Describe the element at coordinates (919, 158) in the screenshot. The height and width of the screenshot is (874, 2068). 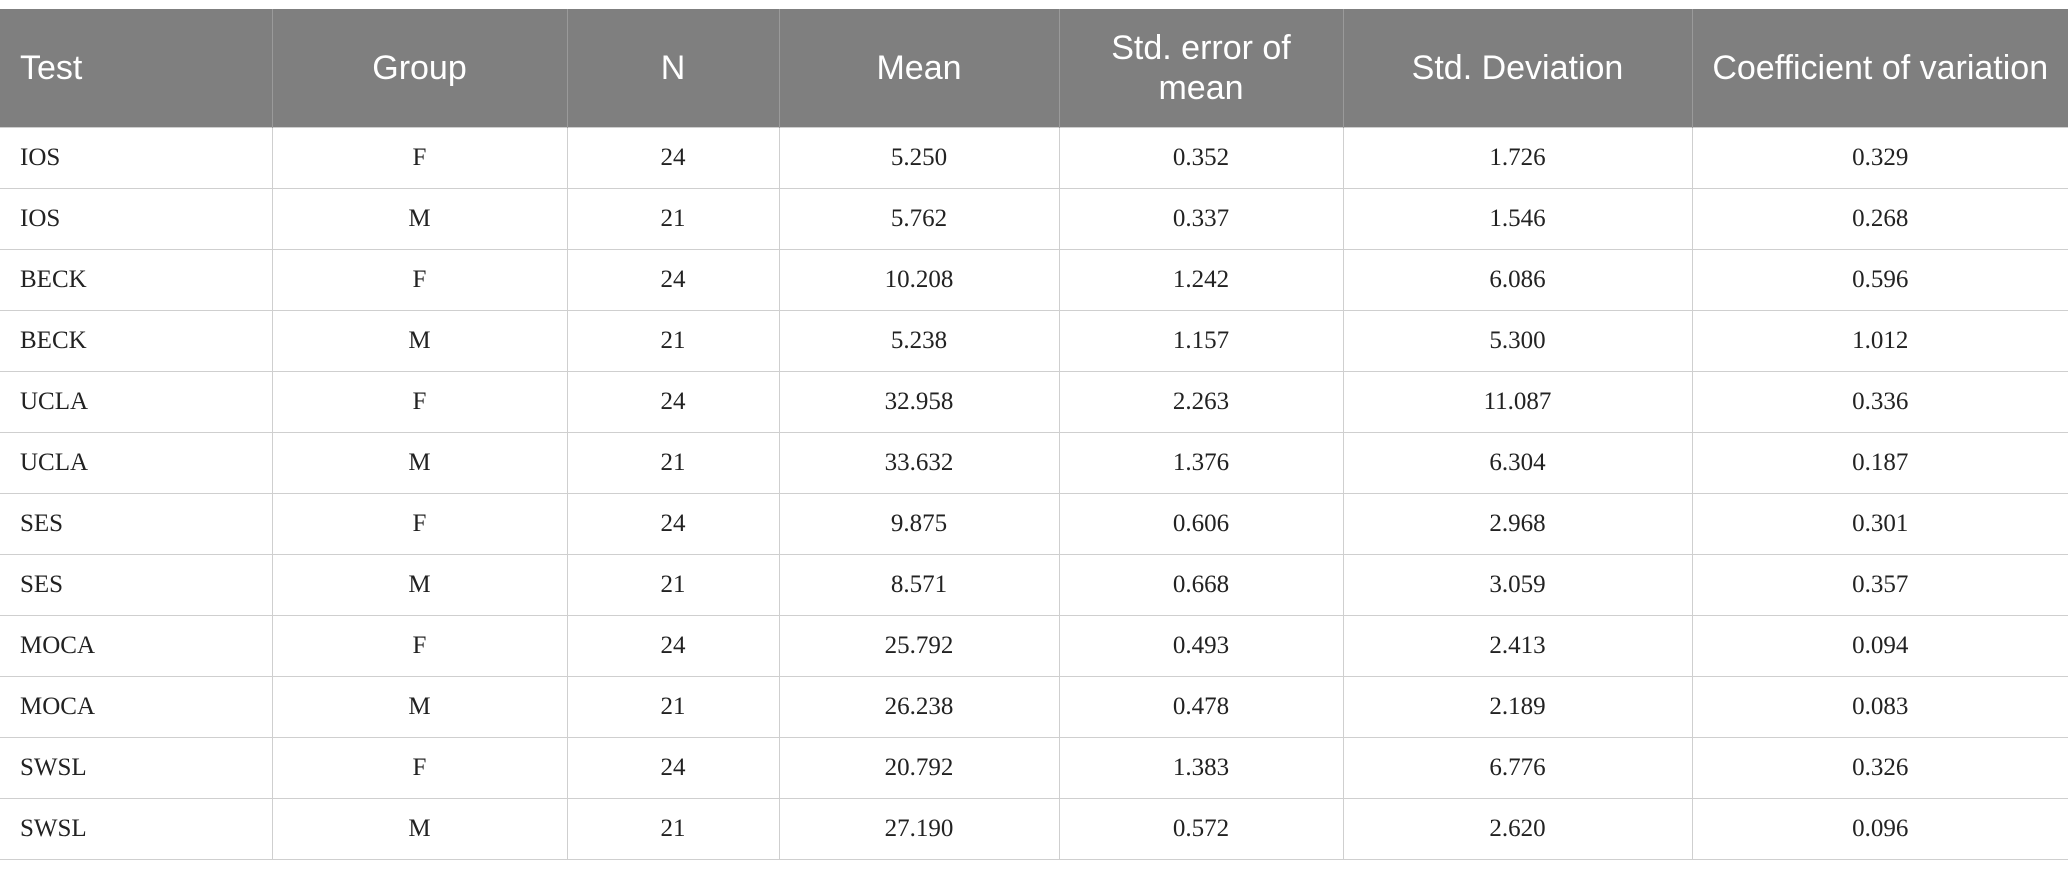
I see `table-cell: 5.250` at that location.